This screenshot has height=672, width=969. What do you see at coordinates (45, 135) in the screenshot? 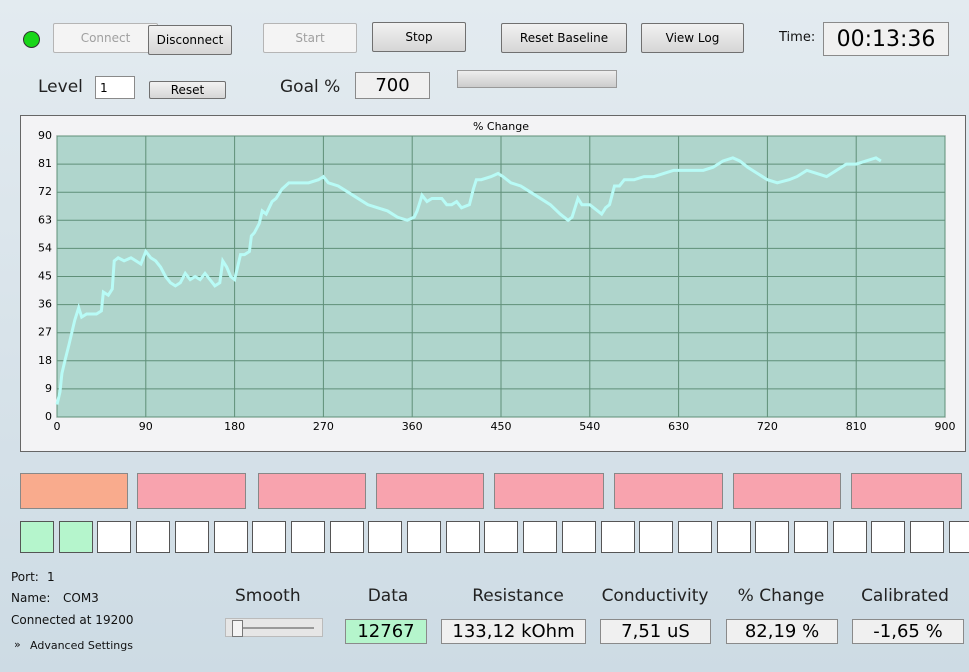
I see `y-tick-label: 90` at bounding box center [45, 135].